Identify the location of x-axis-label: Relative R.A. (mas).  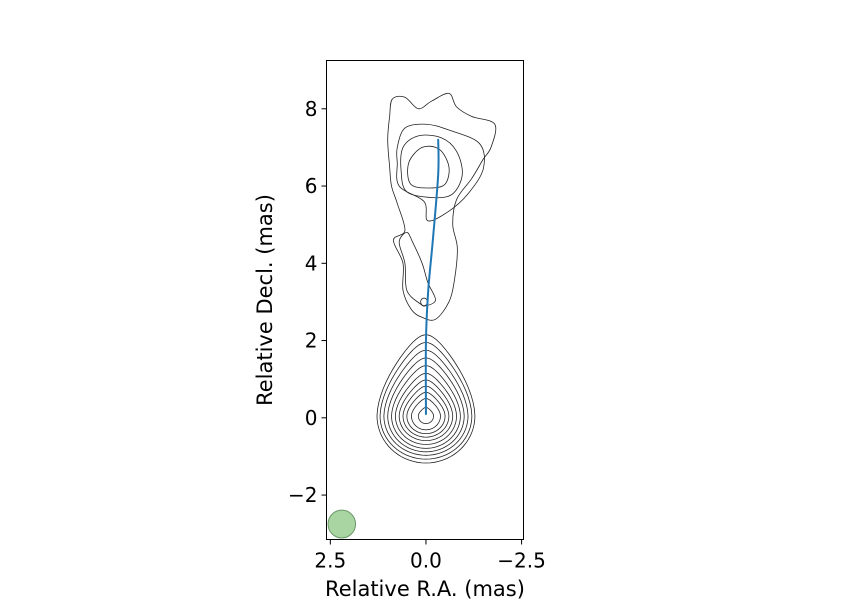
(425, 588).